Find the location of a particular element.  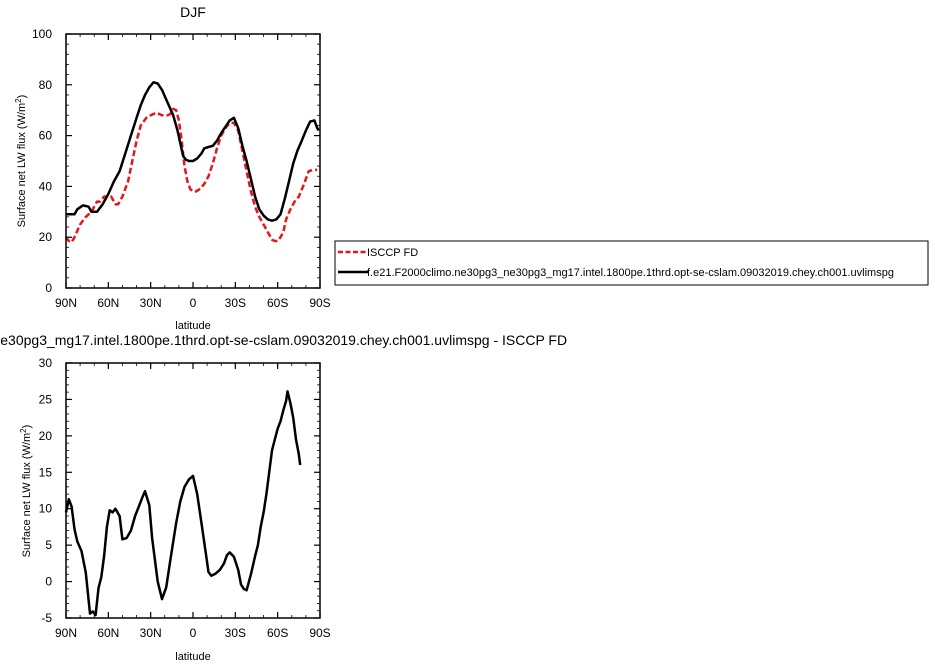

bottom-plot-xlabel: latitude is located at coordinates (192, 657).